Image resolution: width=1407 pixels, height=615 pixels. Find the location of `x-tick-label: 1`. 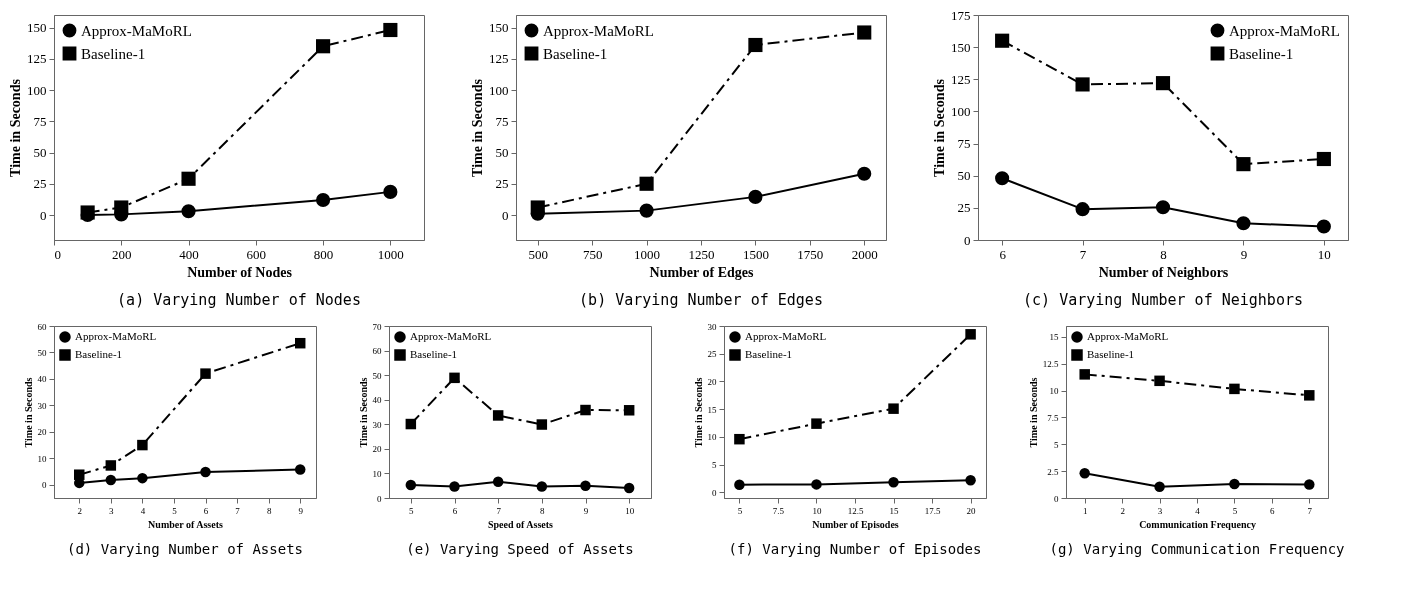

x-tick-label: 1 is located at coordinates (1085, 510).